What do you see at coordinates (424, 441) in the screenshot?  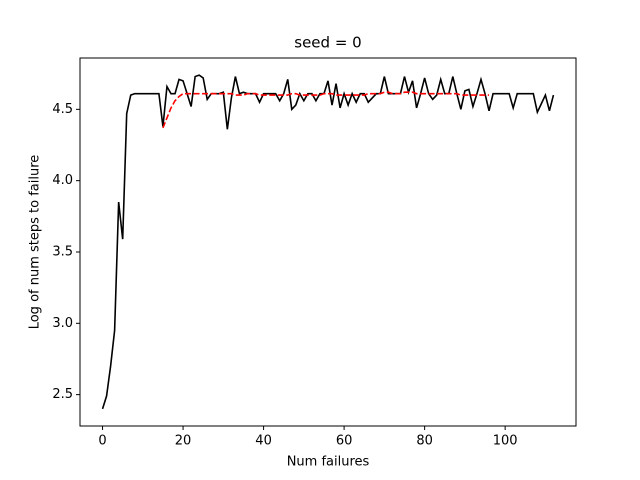 I see `x-tick-label: 80` at bounding box center [424, 441].